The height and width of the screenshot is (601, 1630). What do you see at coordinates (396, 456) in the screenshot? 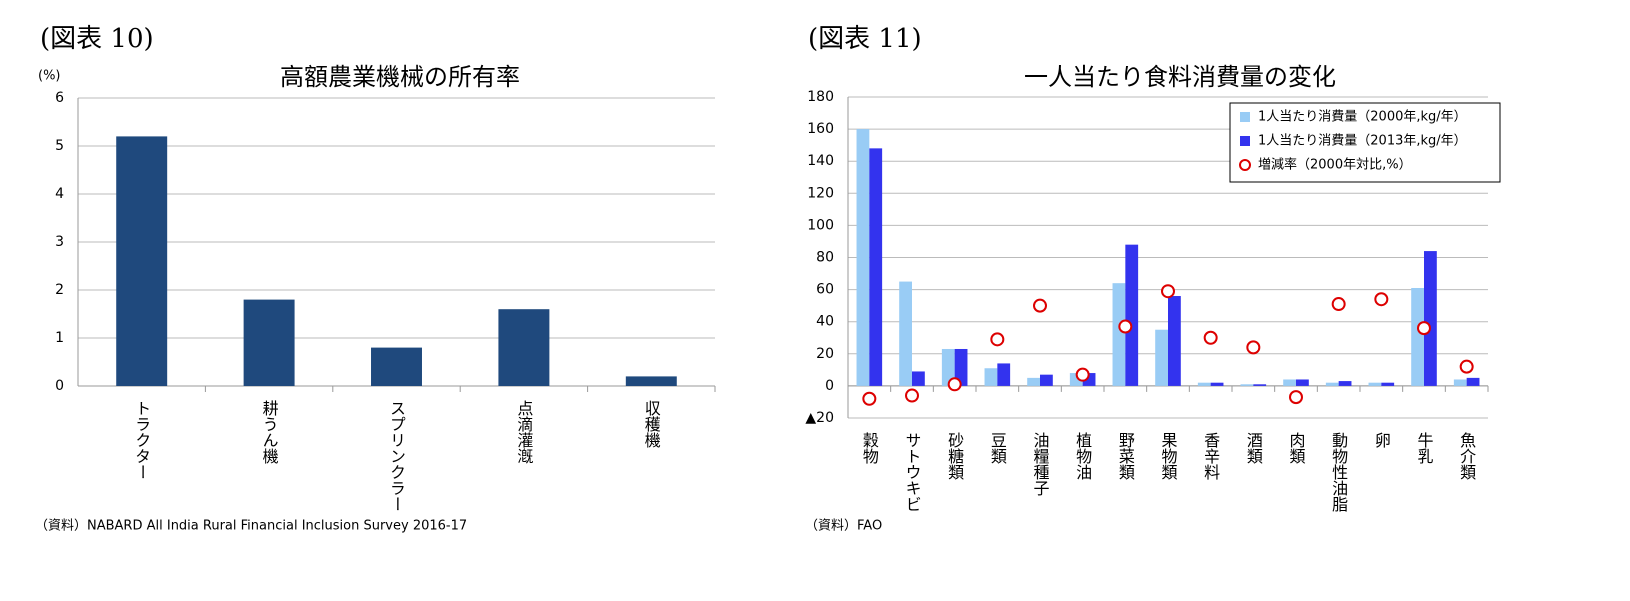
I see `x-tick-label: スプリンクラー` at bounding box center [396, 456].